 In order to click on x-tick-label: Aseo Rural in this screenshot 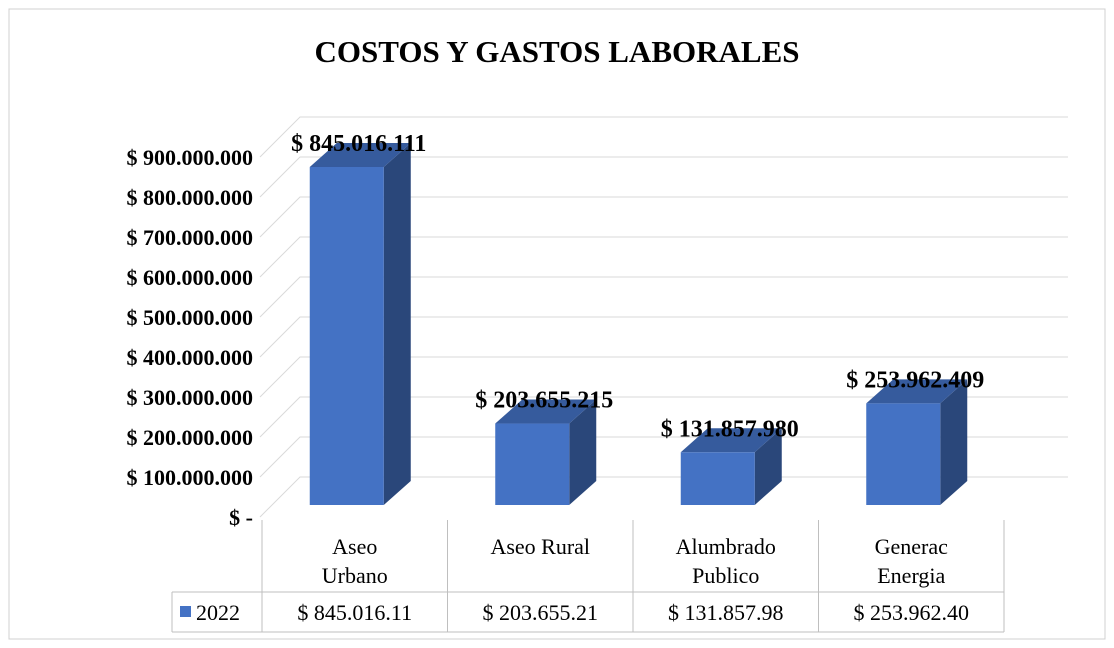, I will do `click(540, 546)`.